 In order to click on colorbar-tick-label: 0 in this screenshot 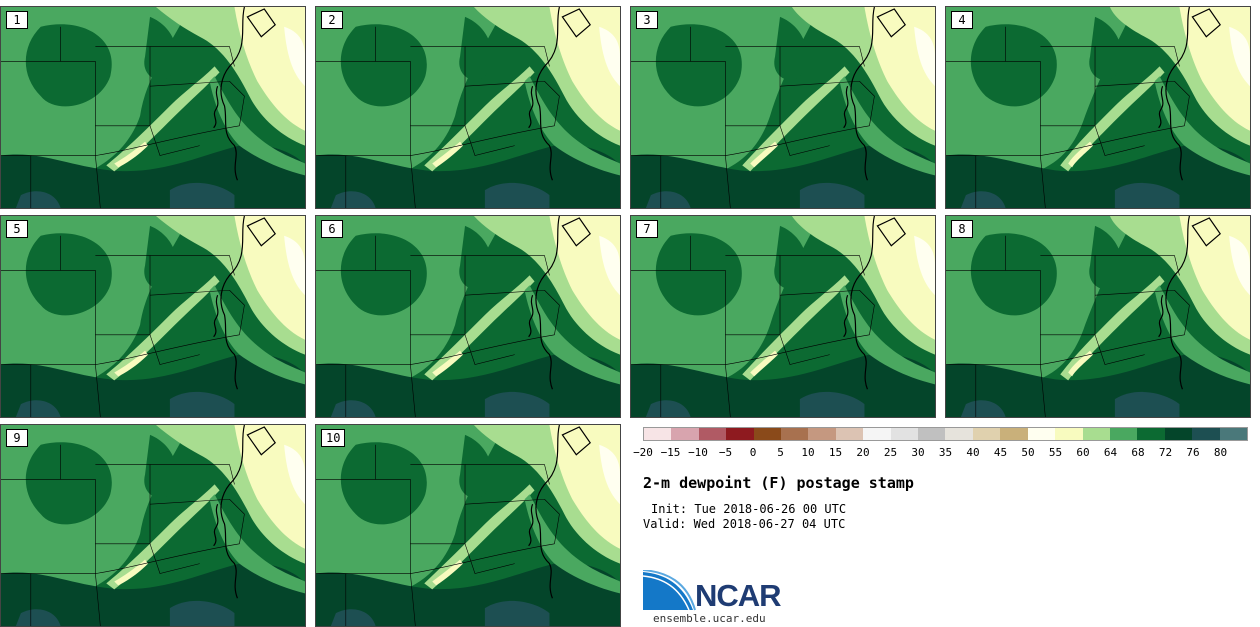, I will do `click(753, 452)`.